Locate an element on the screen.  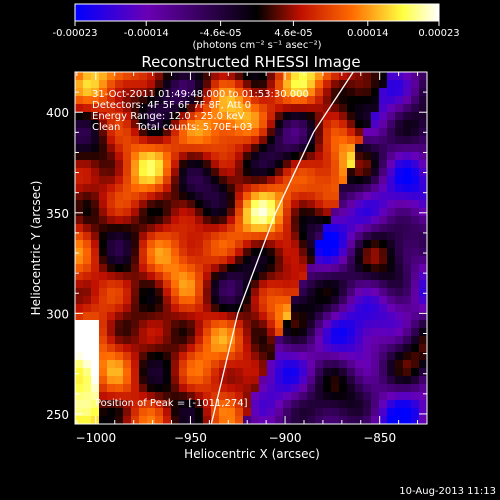
x-tick-label: −900 is located at coordinates (285, 438).